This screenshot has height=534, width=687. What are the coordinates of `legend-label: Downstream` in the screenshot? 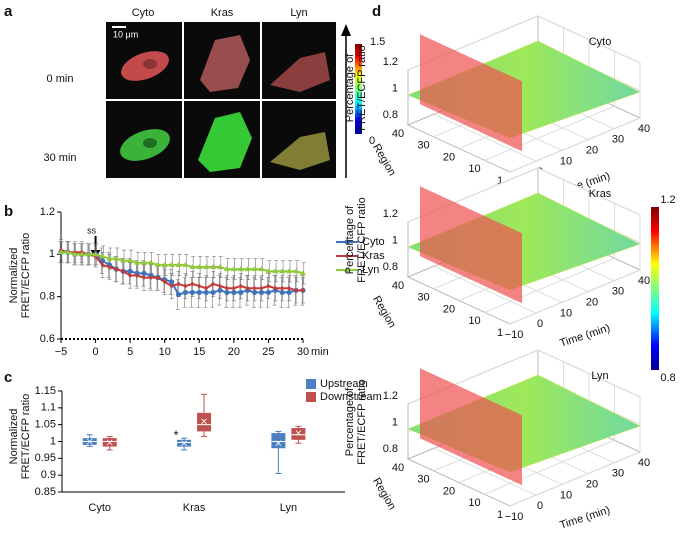 It's located at (351, 397).